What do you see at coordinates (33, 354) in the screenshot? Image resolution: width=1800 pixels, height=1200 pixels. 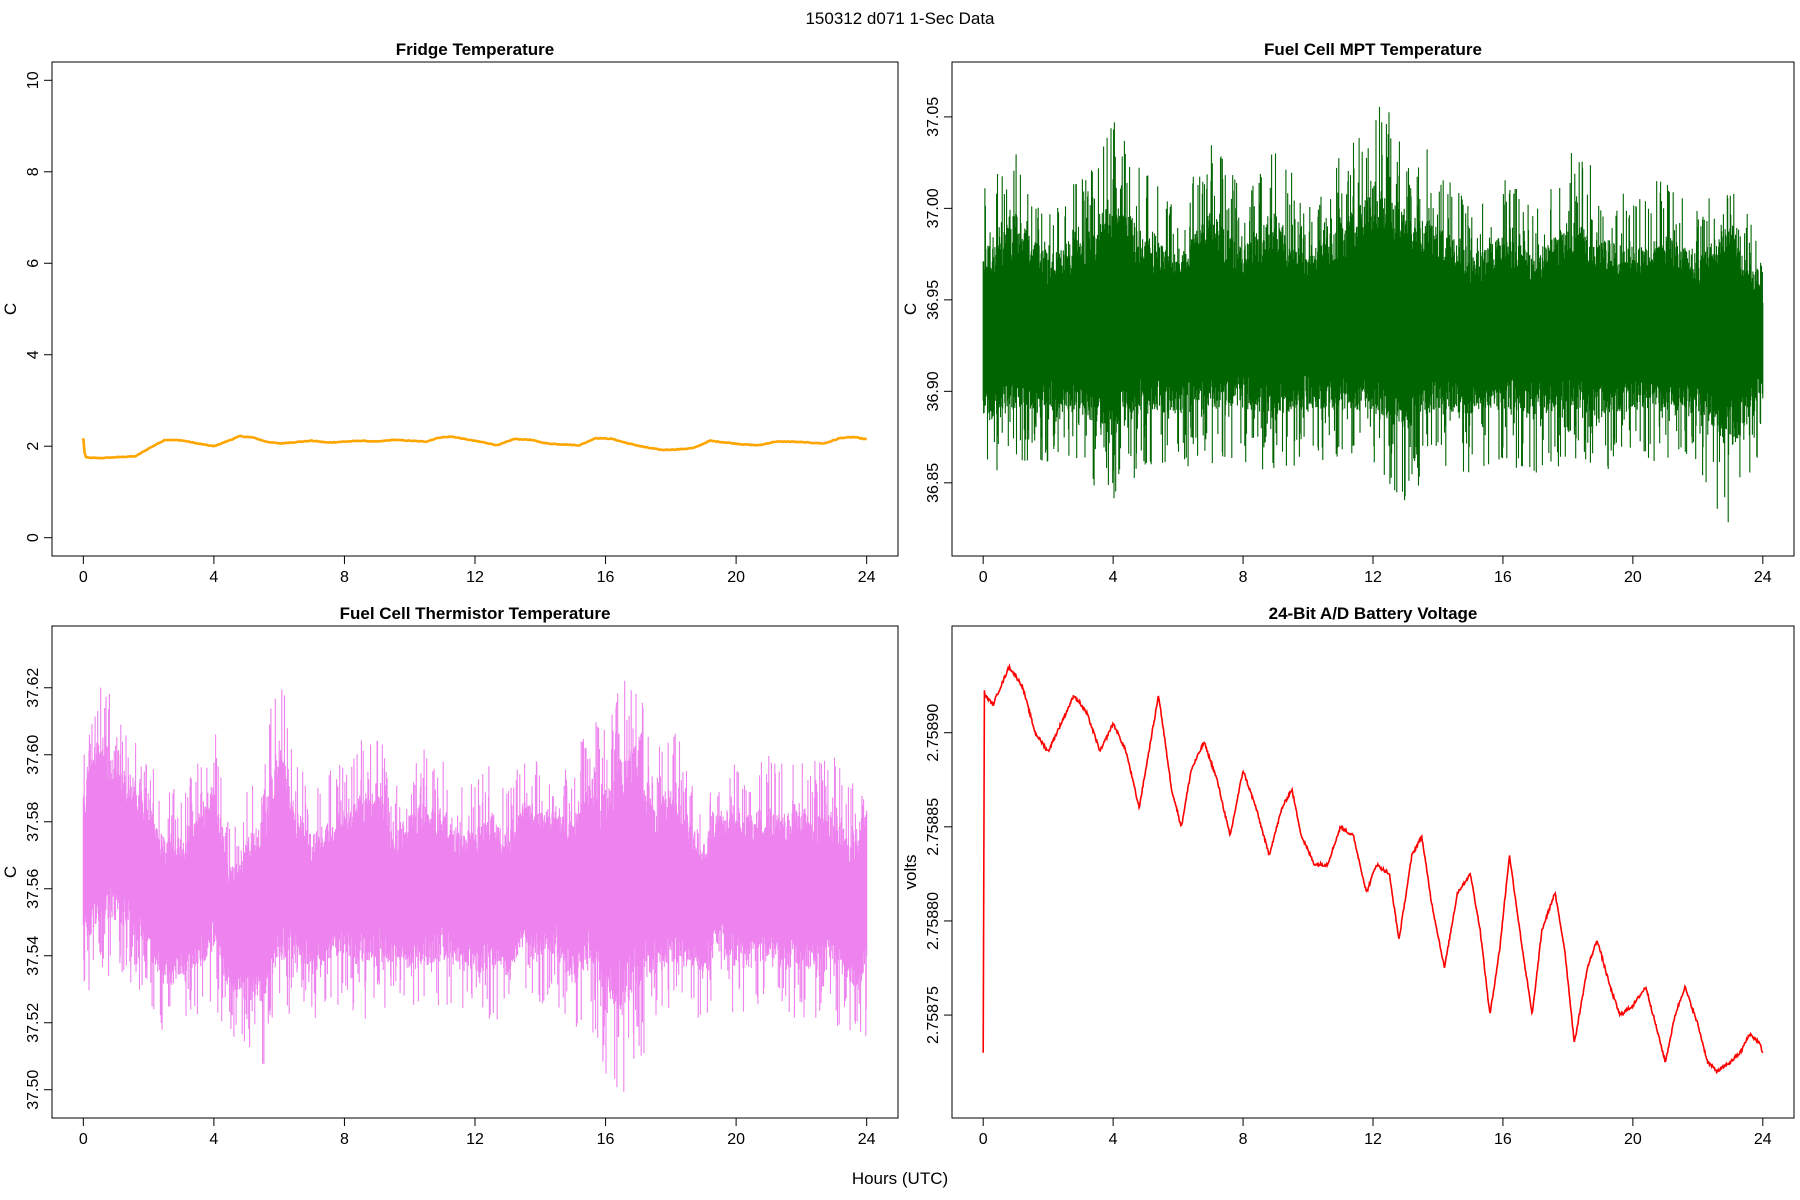 I see `panel-1-y-tick-label: 4` at bounding box center [33, 354].